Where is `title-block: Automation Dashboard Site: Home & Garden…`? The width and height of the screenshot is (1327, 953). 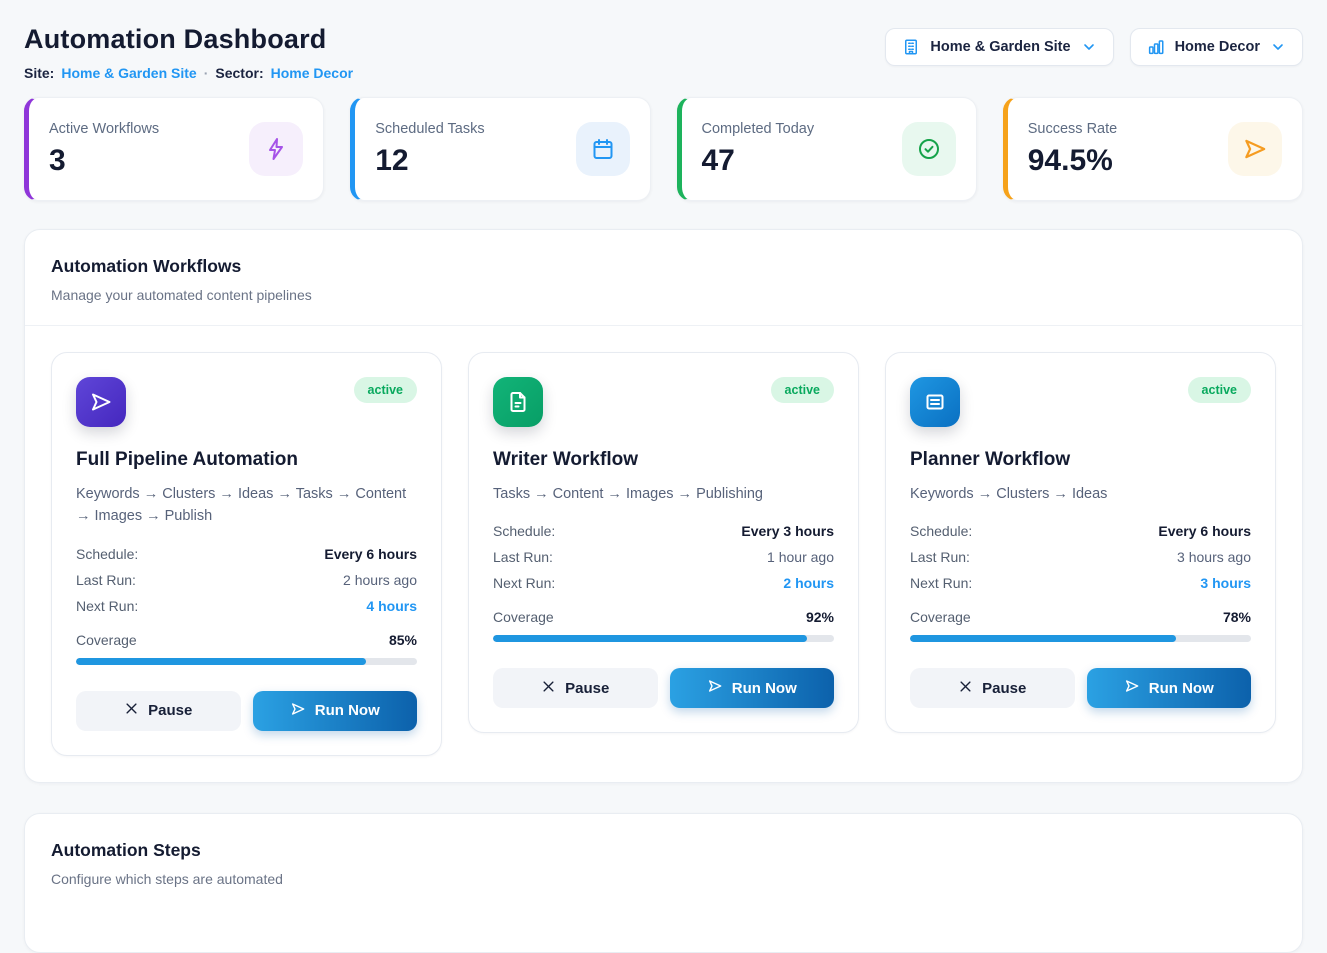 title-block: Automation Dashboard Site: Home & Garden… is located at coordinates (188, 51).